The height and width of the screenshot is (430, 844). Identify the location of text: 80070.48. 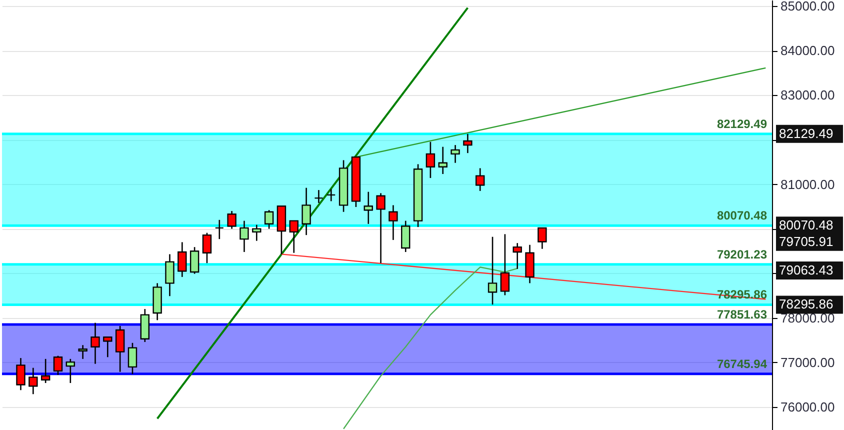
(806, 225).